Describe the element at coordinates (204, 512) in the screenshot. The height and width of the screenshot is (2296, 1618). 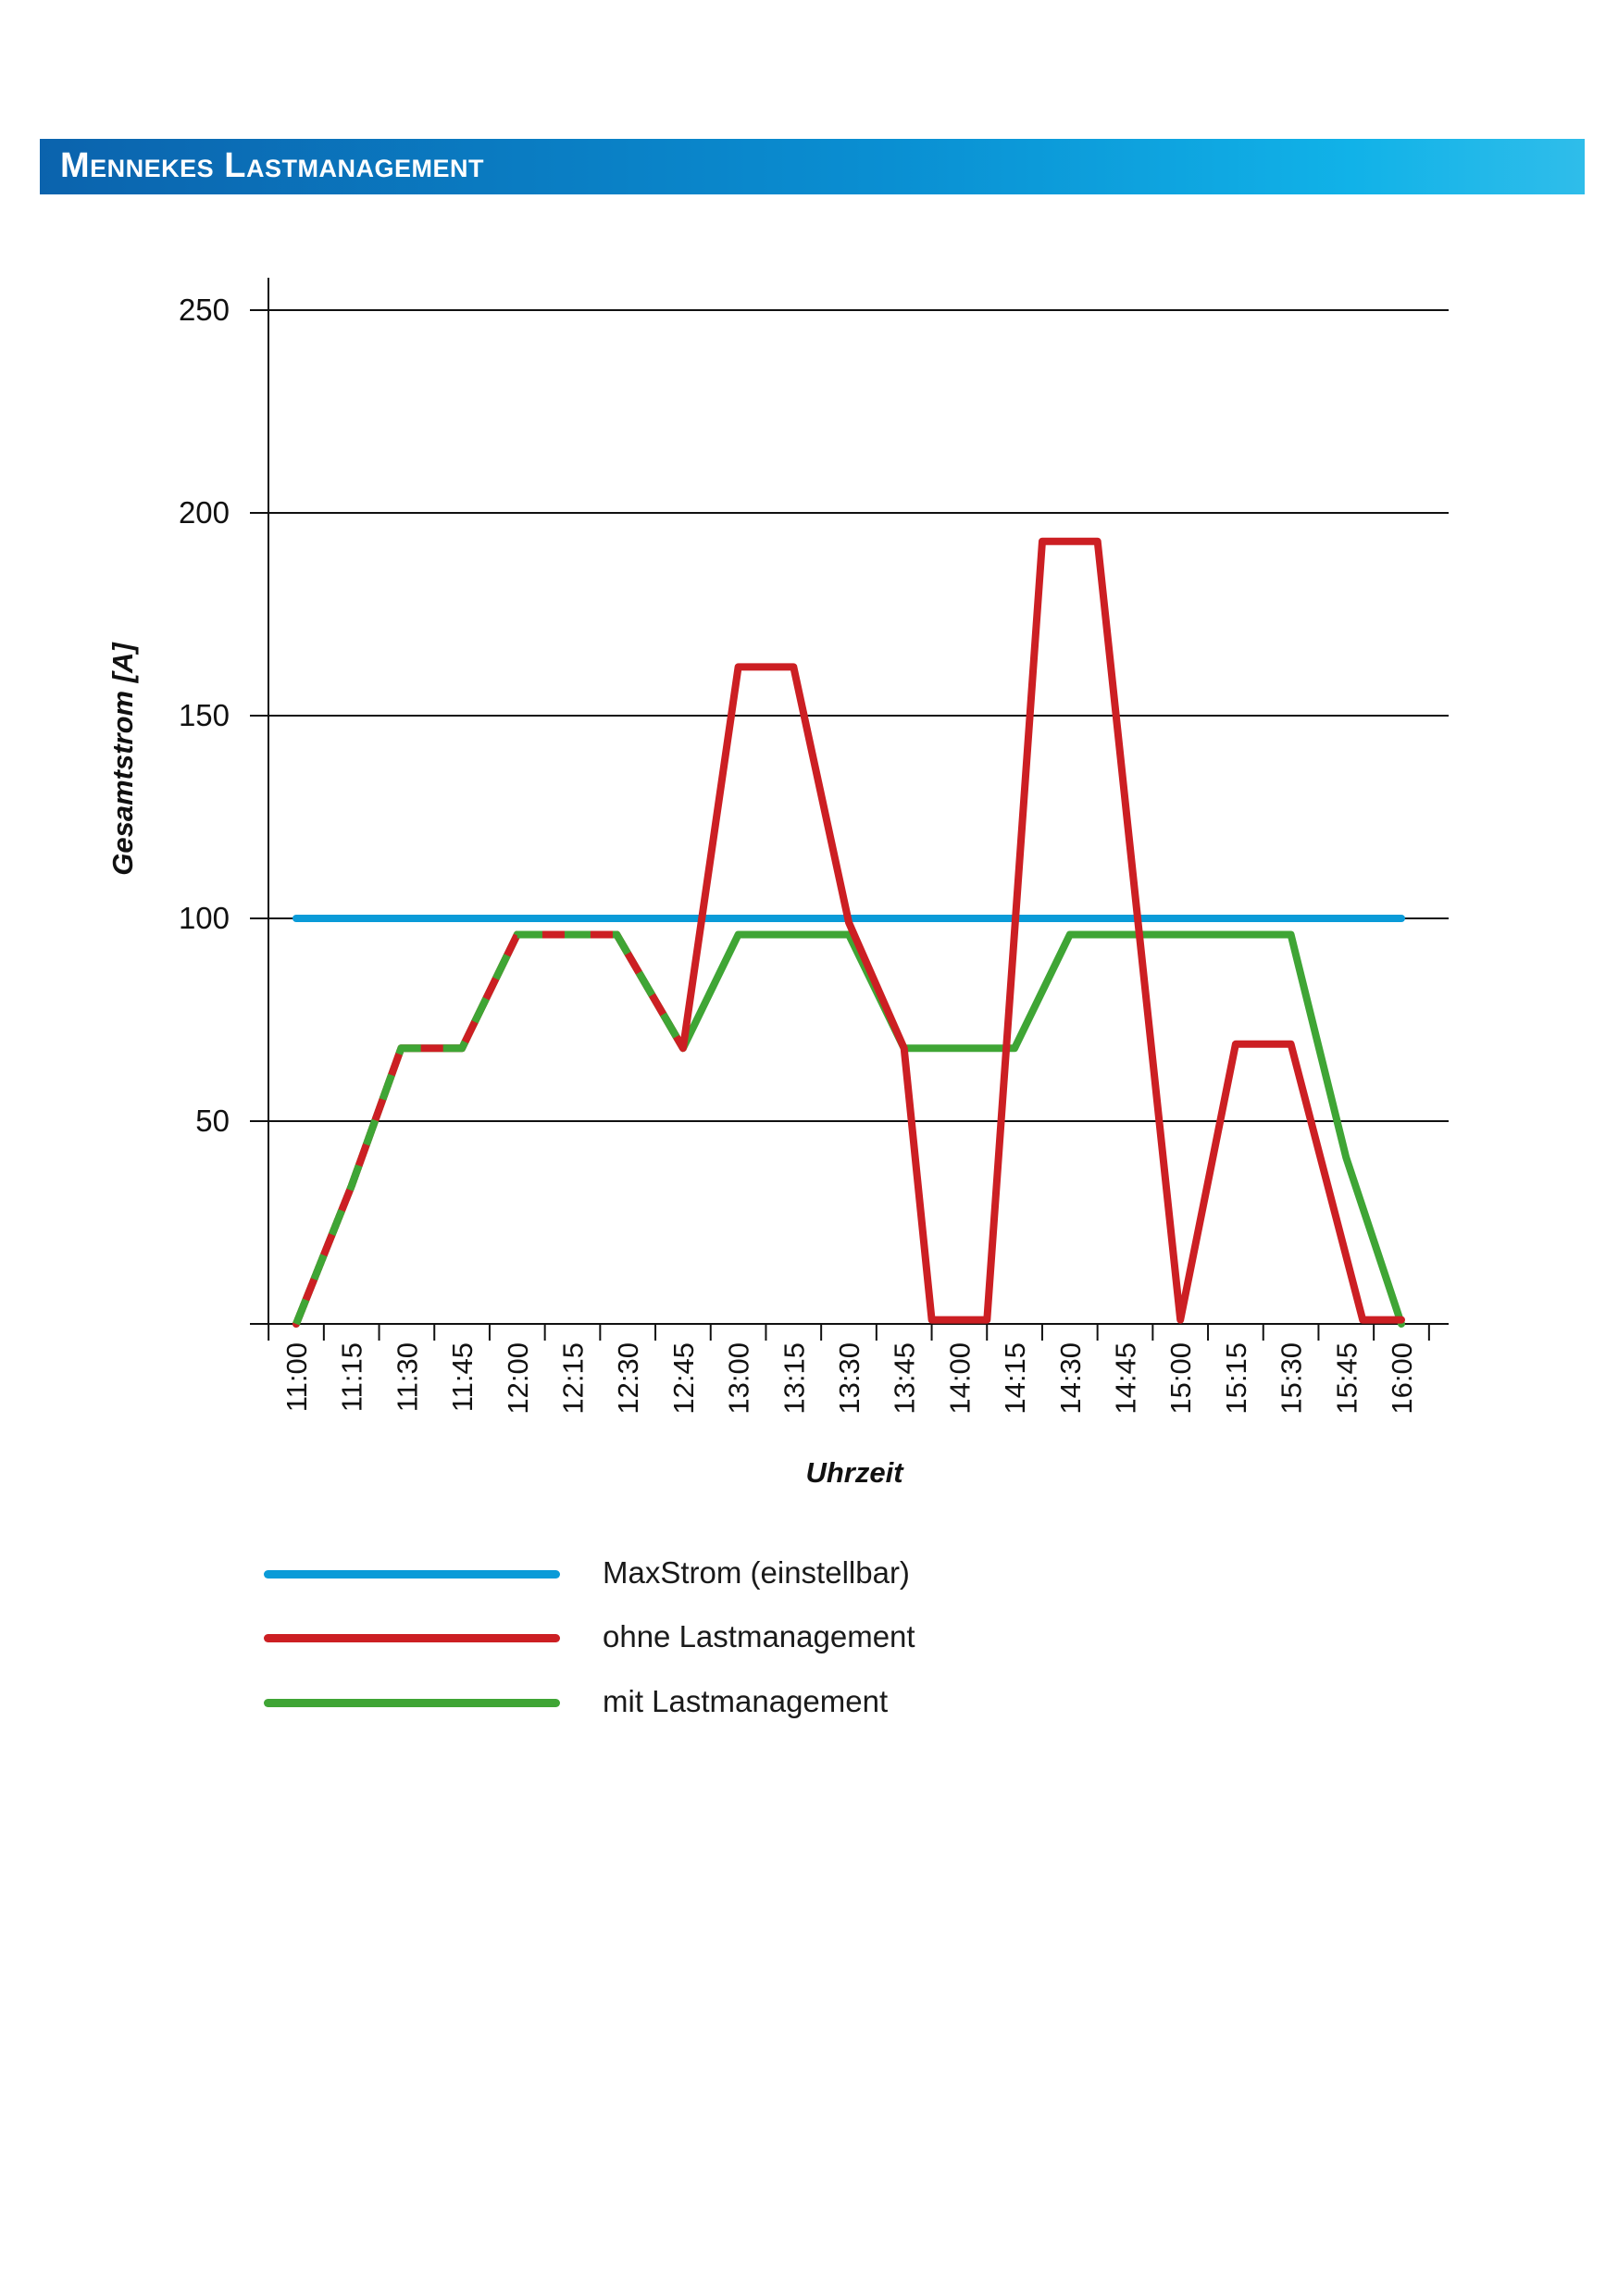
I see `y-tick-label: 200` at that location.